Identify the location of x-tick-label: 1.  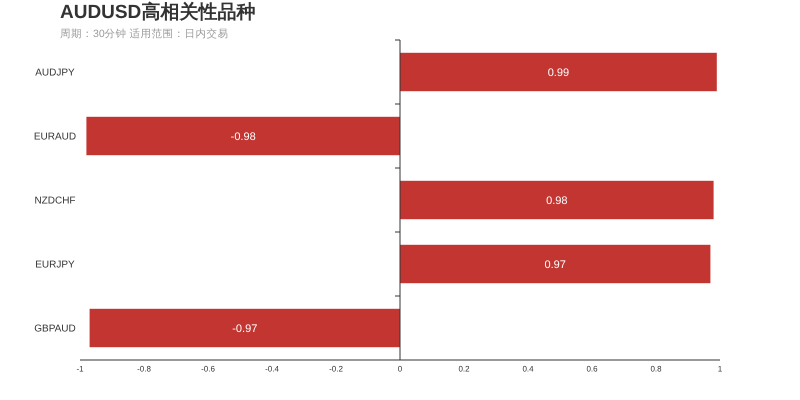
(720, 369).